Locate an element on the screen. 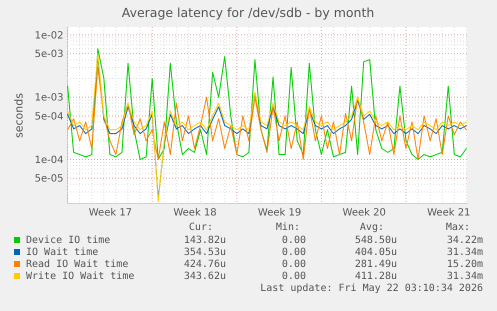  text: 354.53u is located at coordinates (205, 252).